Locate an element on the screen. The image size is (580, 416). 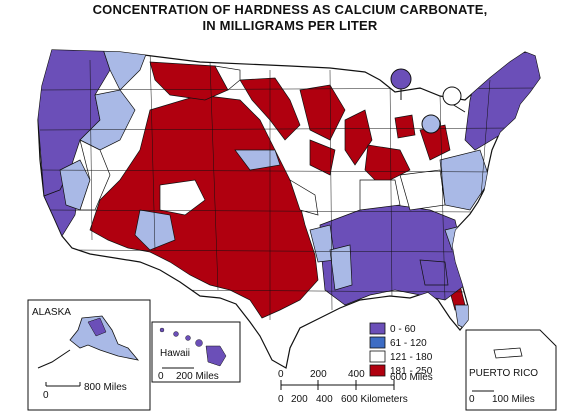
puerto-rico-inset-frame is located at coordinates (511, 370).